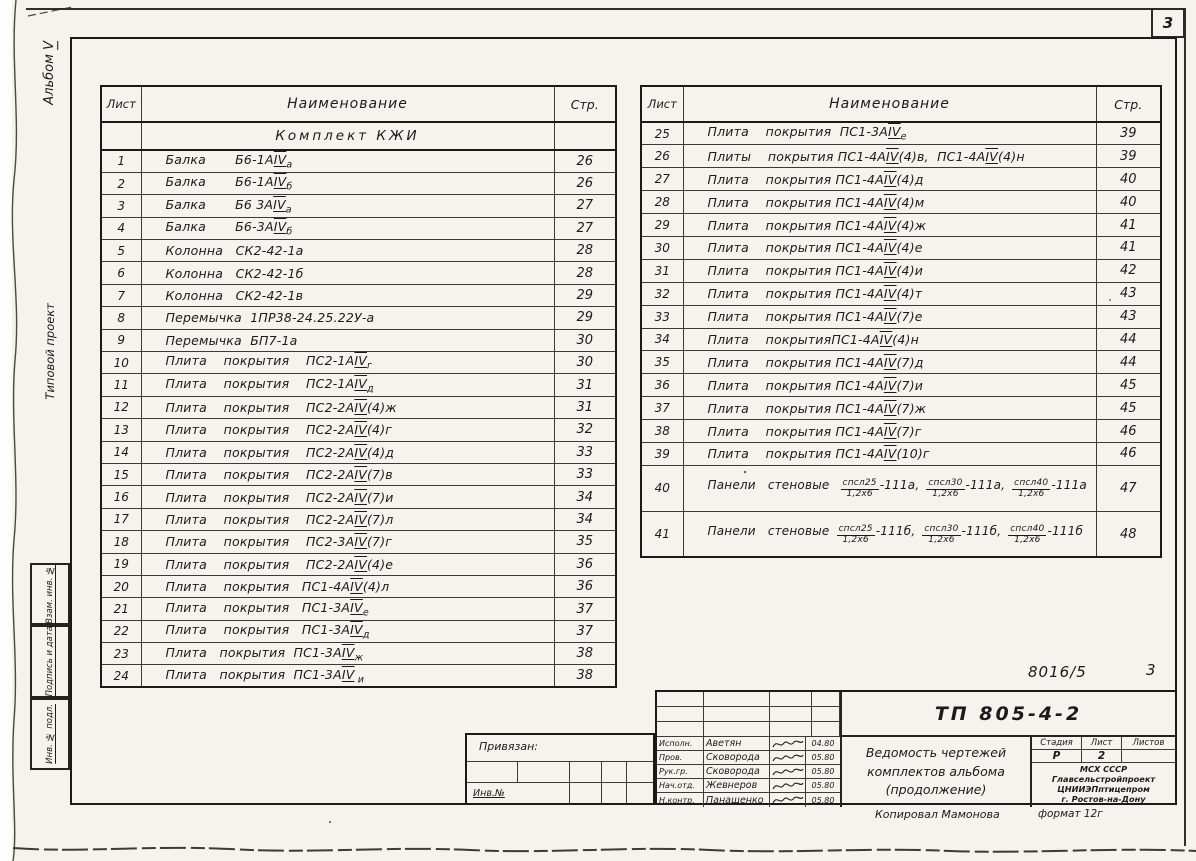 This screenshot has height=861, width=1196. I want to click on cell-page-number: 43, so click(1128, 293).